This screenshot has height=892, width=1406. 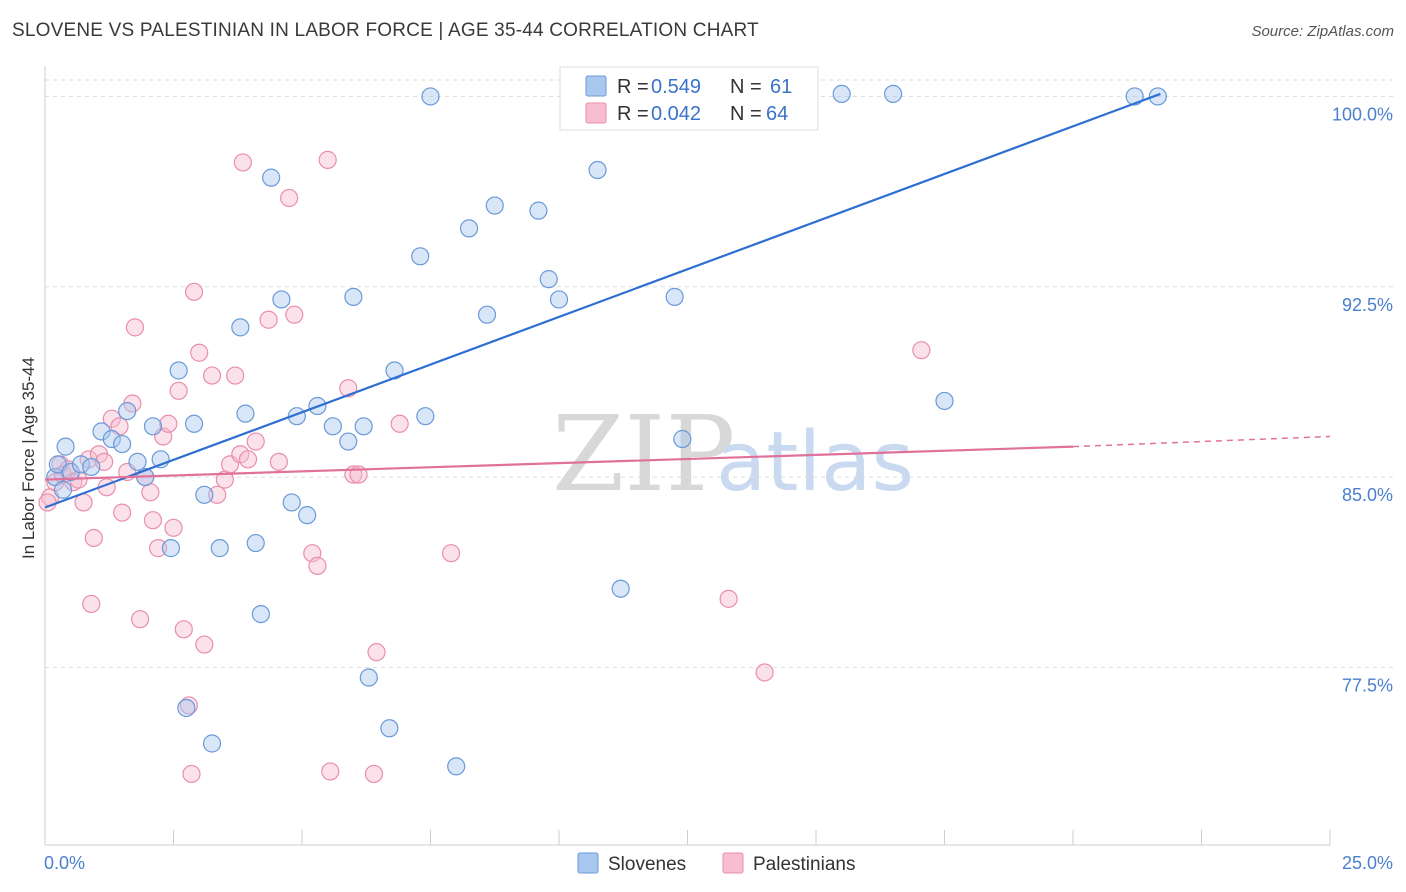 What do you see at coordinates (596, 86) in the screenshot?
I see `legend-swatch-slovenes` at bounding box center [596, 86].